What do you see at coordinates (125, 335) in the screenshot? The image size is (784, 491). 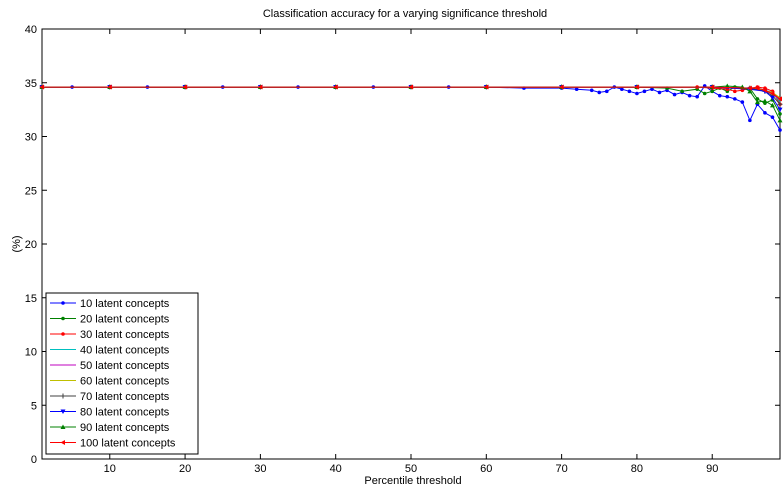 I see `legend-label: 30 latent concepts` at bounding box center [125, 335].